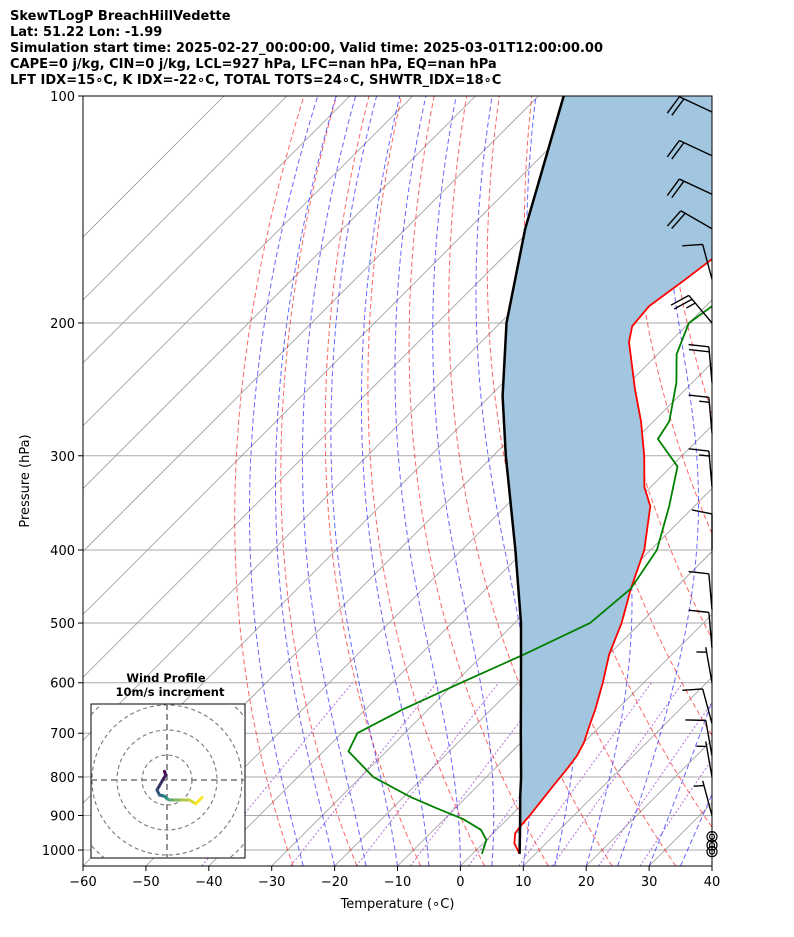 Image resolution: width=794 pixels, height=937 pixels. Describe the element at coordinates (170, 692) in the screenshot. I see `hodograph-subtitle: 10m/s increment` at that location.